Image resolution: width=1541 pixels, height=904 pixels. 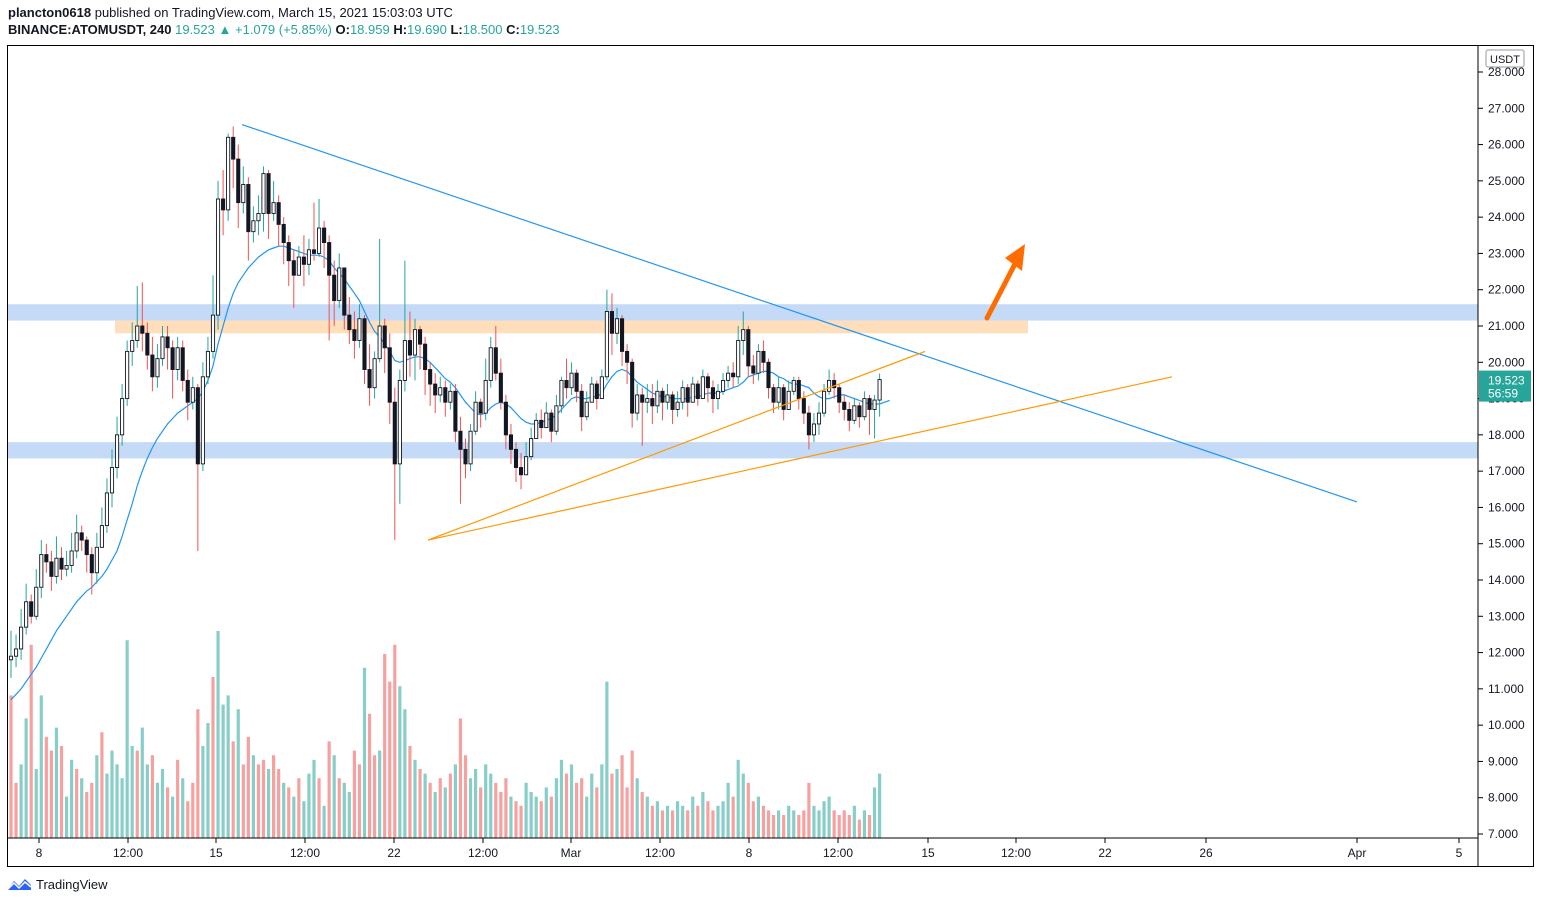 I want to click on bar-countdown: 56:59, so click(x=1503, y=394).